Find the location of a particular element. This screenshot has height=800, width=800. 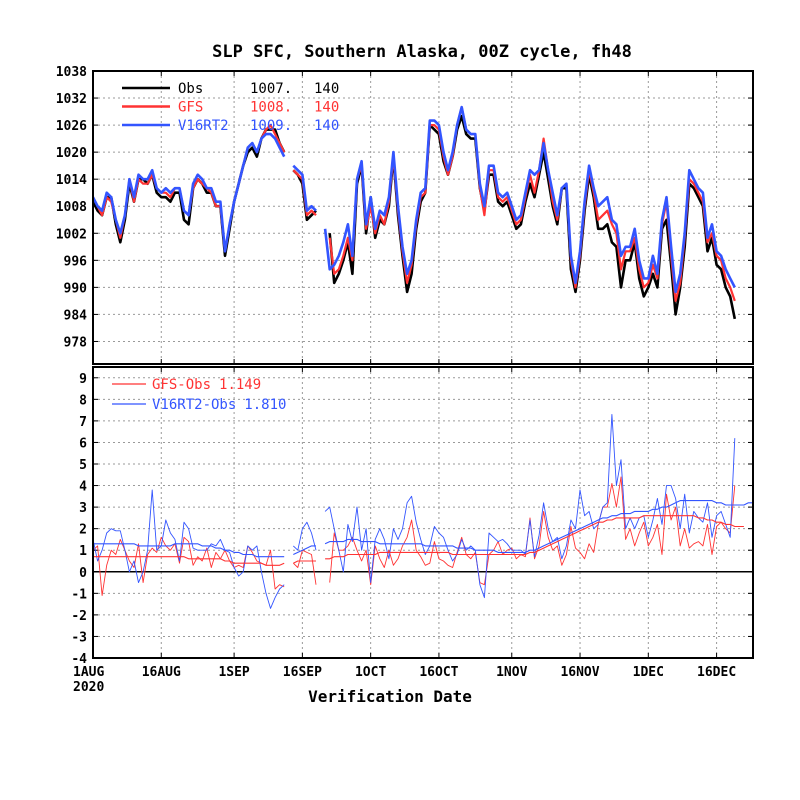

legend-entry: Obs 1007. 140 is located at coordinates (258, 89).